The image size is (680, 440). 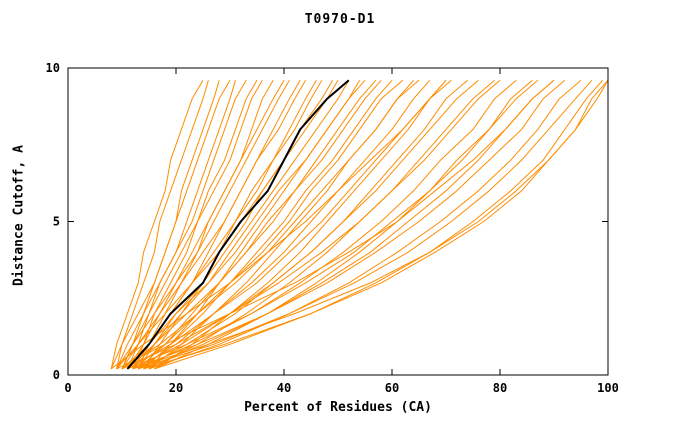 What do you see at coordinates (392, 388) in the screenshot?
I see `x-tick-label: 60` at bounding box center [392, 388].